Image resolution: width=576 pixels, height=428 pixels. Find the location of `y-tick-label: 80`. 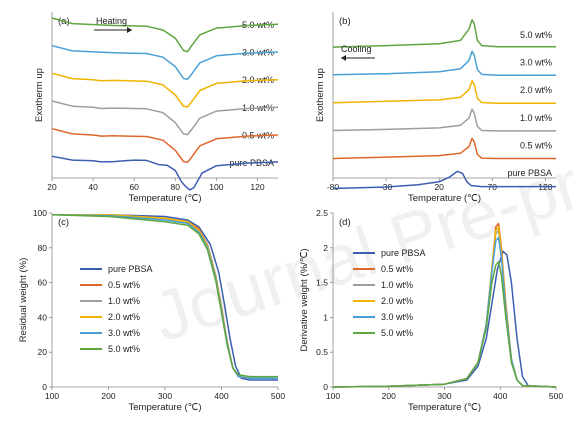

y-tick-label: 80 is located at coordinates (43, 248).